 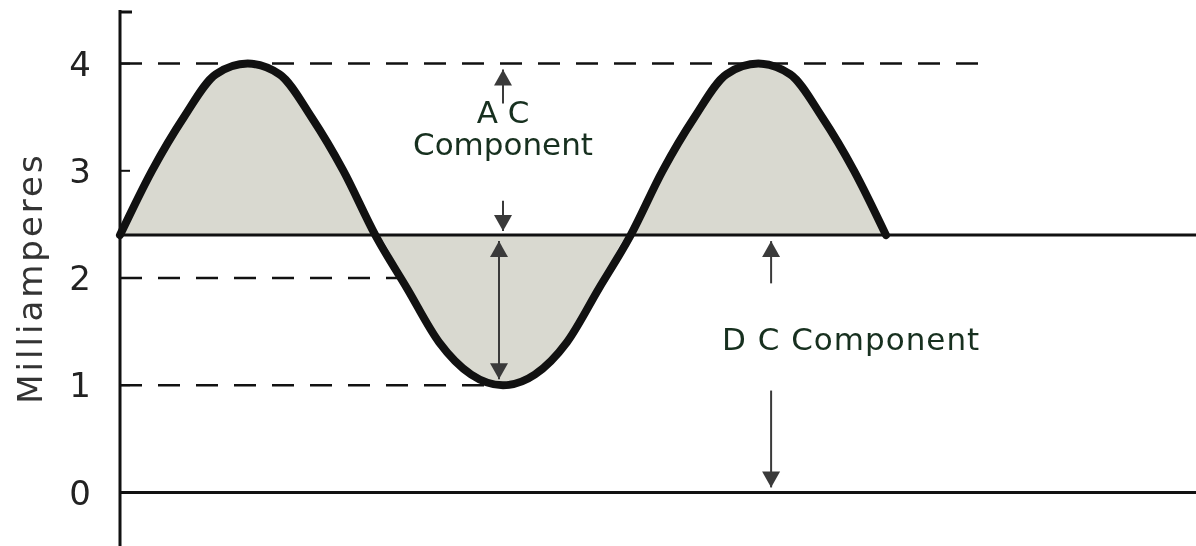 What do you see at coordinates (80, 63) in the screenshot?
I see `y-tick-label: 4` at bounding box center [80, 63].